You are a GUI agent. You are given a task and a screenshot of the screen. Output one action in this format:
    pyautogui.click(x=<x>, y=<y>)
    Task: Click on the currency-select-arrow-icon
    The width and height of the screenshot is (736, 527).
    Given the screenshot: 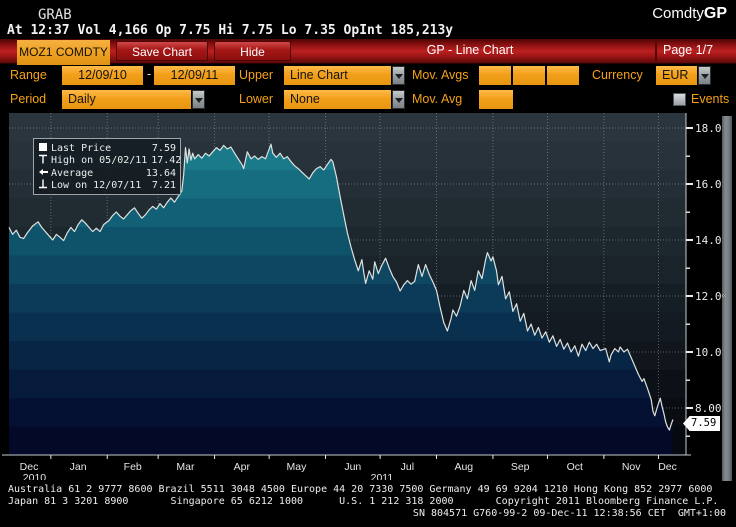 What is the action you would take?
    pyautogui.click(x=704, y=75)
    